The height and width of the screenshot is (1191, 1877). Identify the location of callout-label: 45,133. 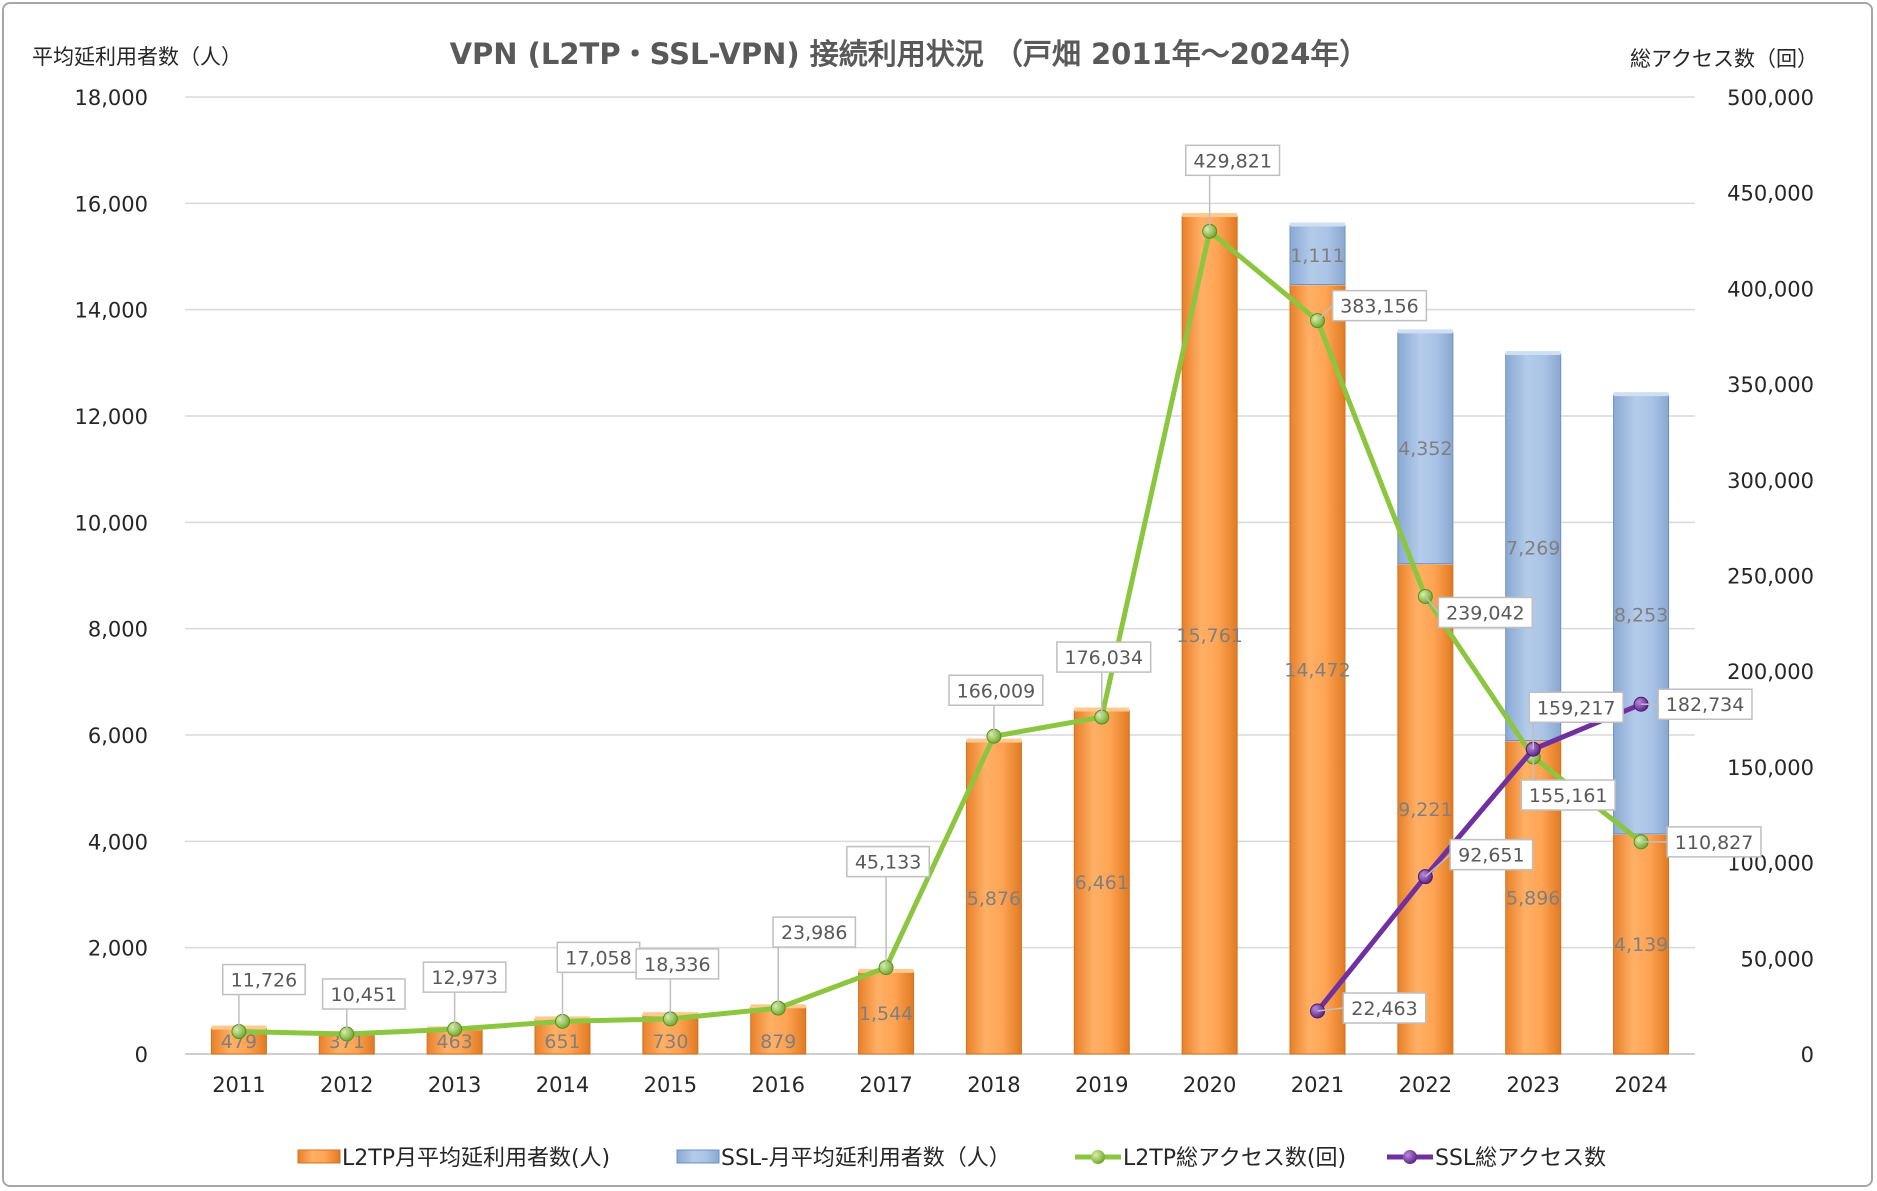
(888, 863).